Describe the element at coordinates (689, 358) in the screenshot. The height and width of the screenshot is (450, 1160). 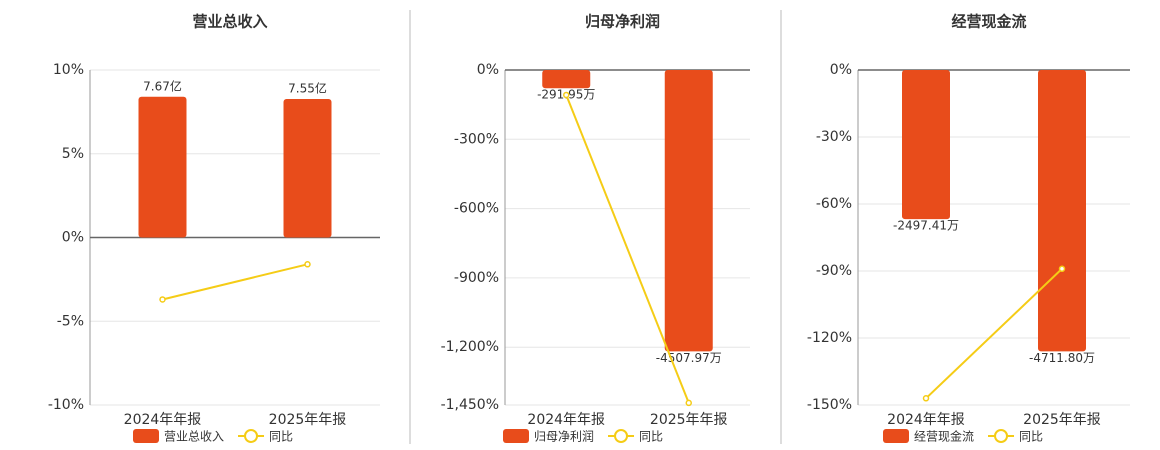
I see `bar-value-label: -4507.97万` at that location.